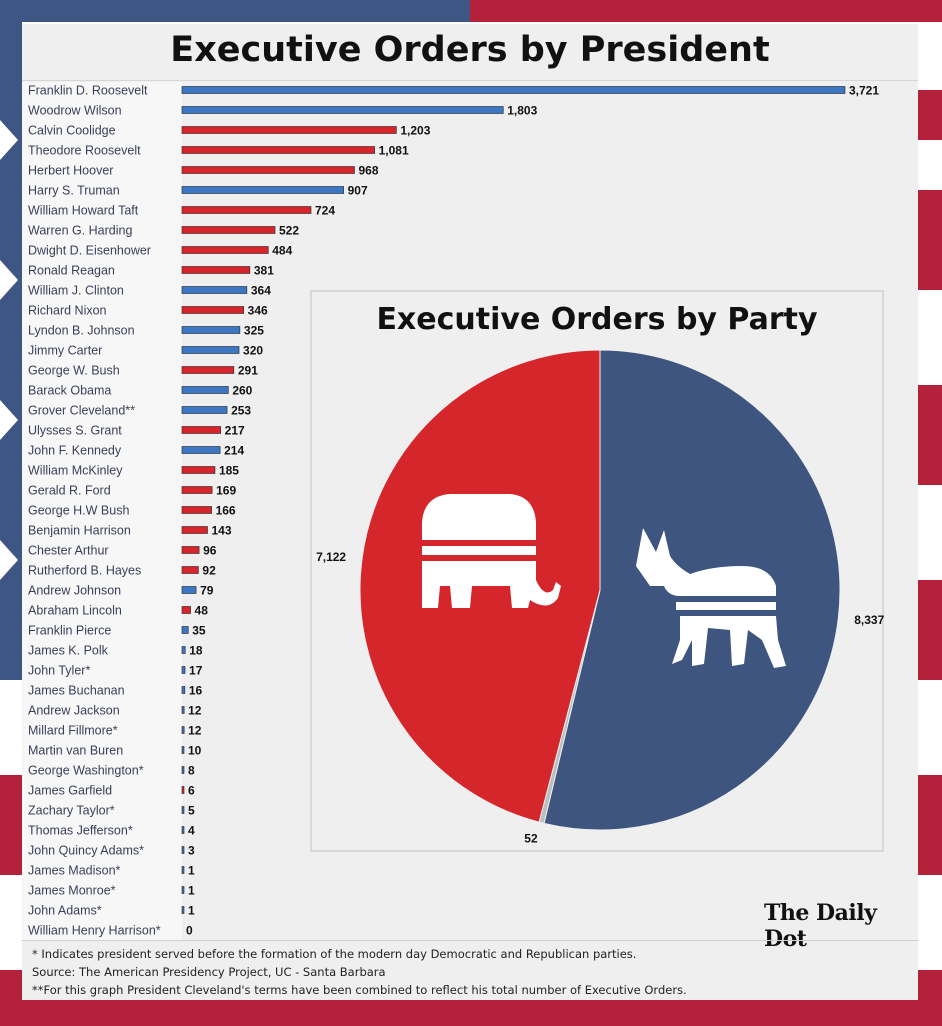  Describe the element at coordinates (94, 931) in the screenshot. I see `president-label: William Henry Harrison*` at that location.